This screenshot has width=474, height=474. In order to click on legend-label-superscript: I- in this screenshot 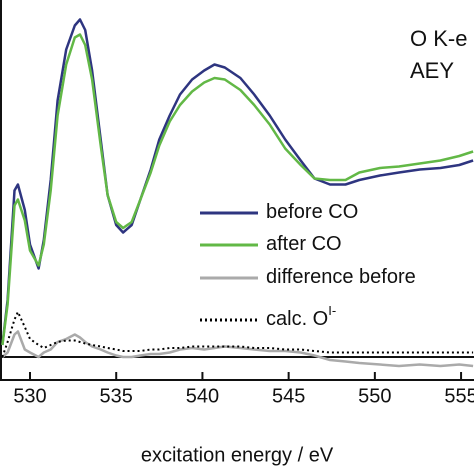, I will do `click(332, 310)`.